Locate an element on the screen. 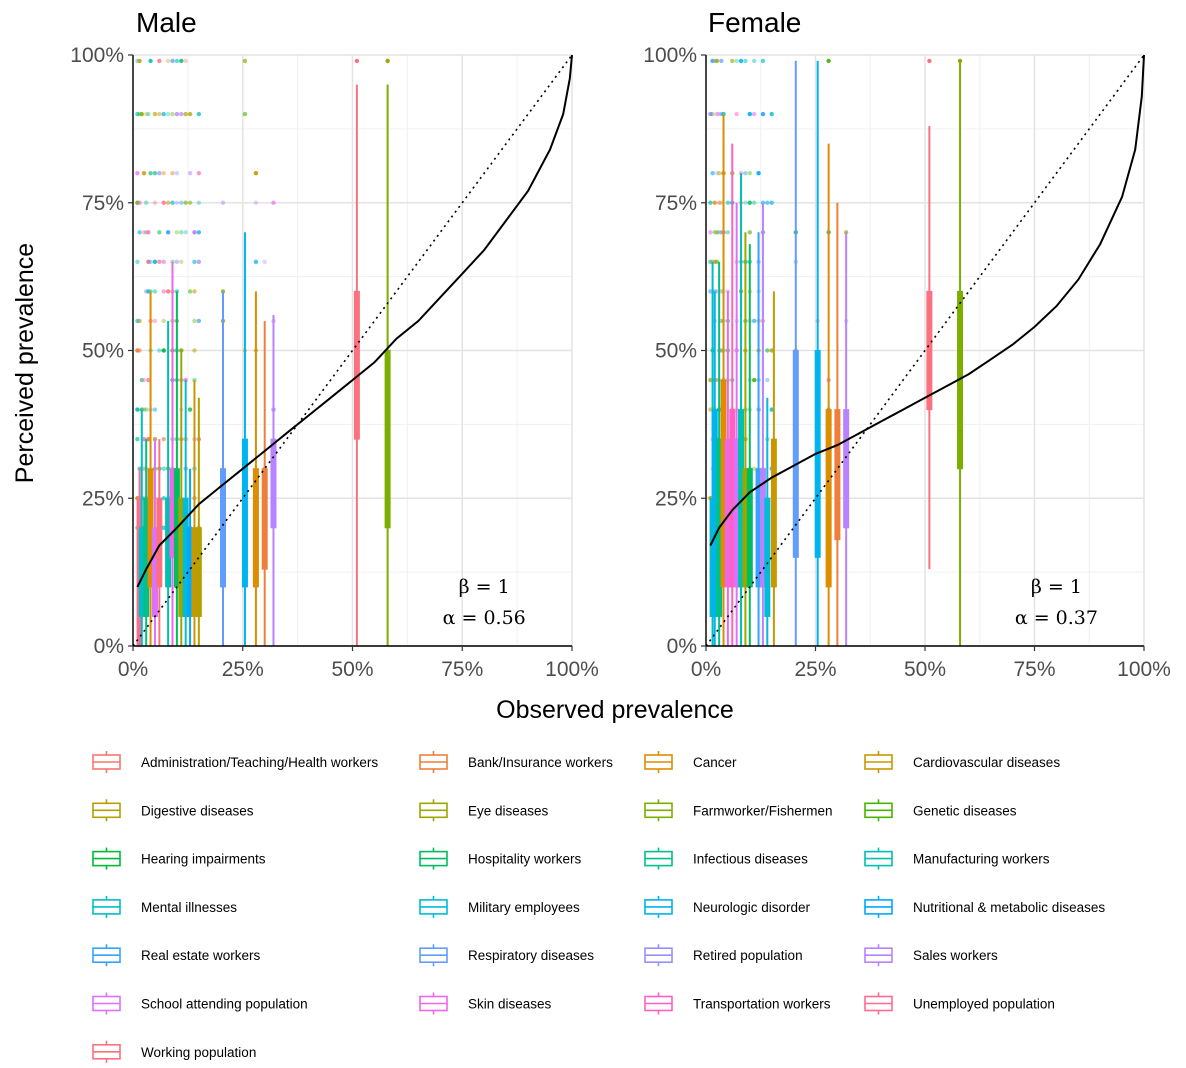 The height and width of the screenshot is (1068, 1186). legend-label: Genetic diseases is located at coordinates (965, 810).